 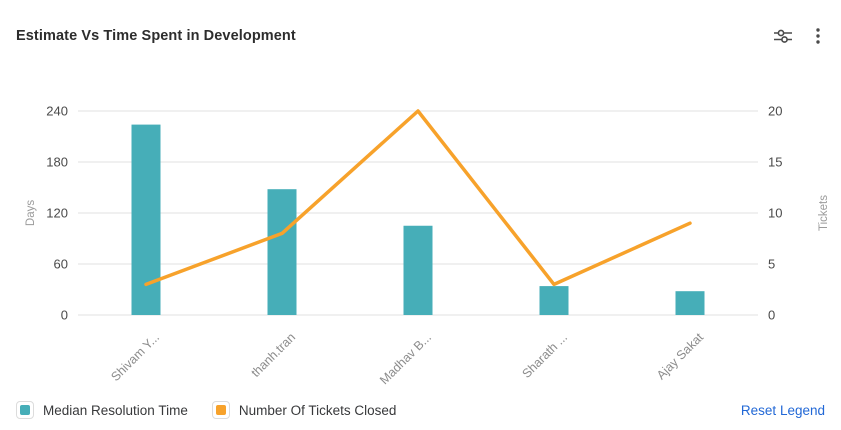 I want to click on header-actions, so click(x=797, y=36).